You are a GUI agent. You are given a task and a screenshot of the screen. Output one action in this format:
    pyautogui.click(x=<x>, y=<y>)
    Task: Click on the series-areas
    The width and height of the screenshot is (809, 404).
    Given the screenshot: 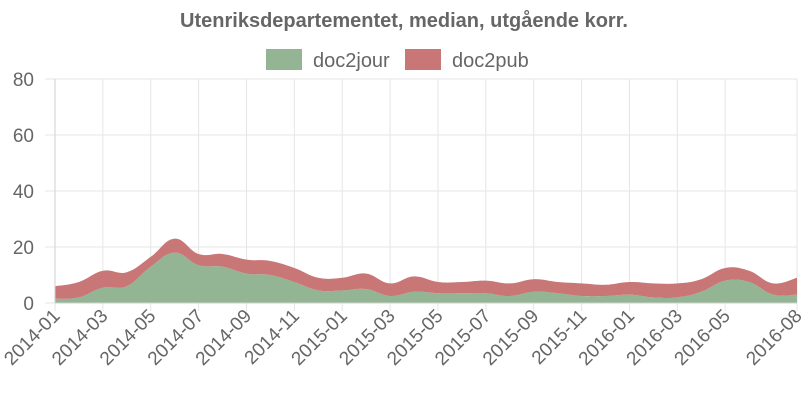 What is the action you would take?
    pyautogui.click(x=426, y=270)
    